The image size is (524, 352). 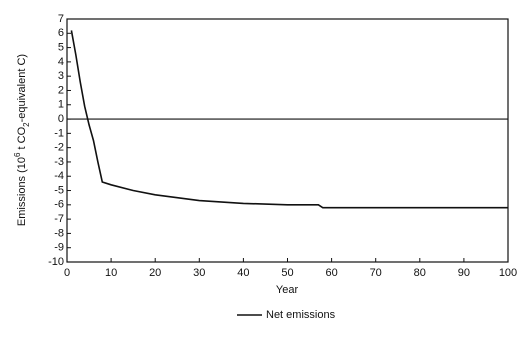 I want to click on y-tick-label: -1, so click(x=59, y=133).